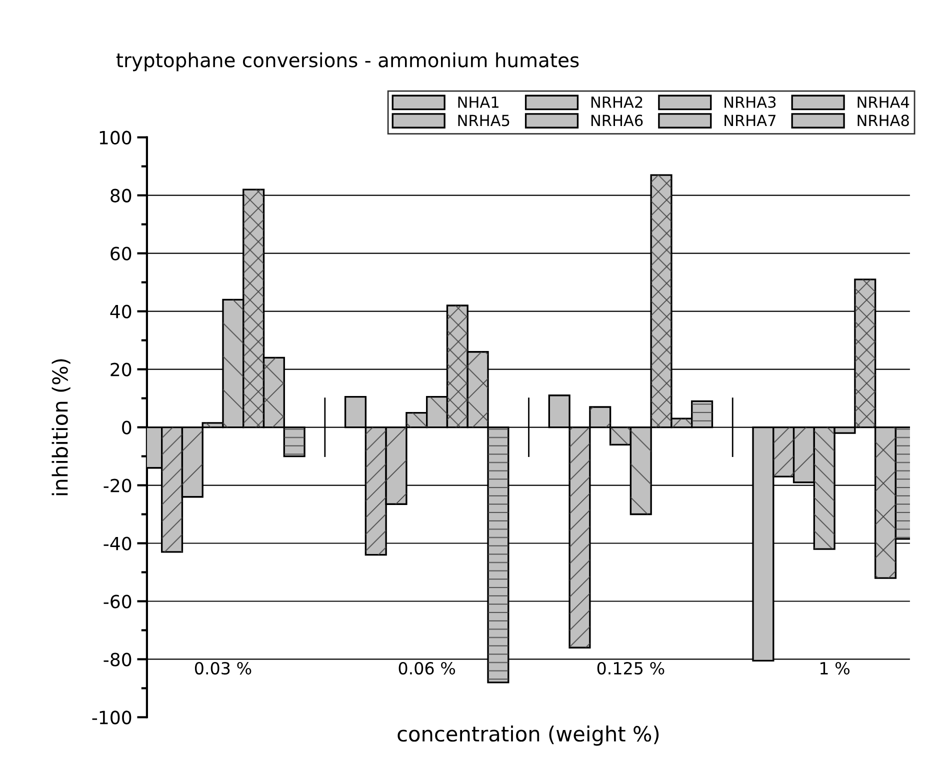 The image size is (942, 763). What do you see at coordinates (478, 102) in the screenshot?
I see `legend-label: NHA1` at bounding box center [478, 102].